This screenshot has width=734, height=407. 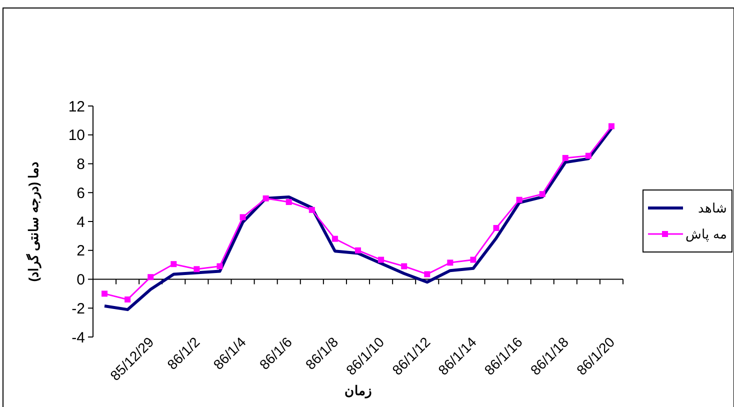 I want to click on legend-label: شاهد, so click(x=712, y=208).